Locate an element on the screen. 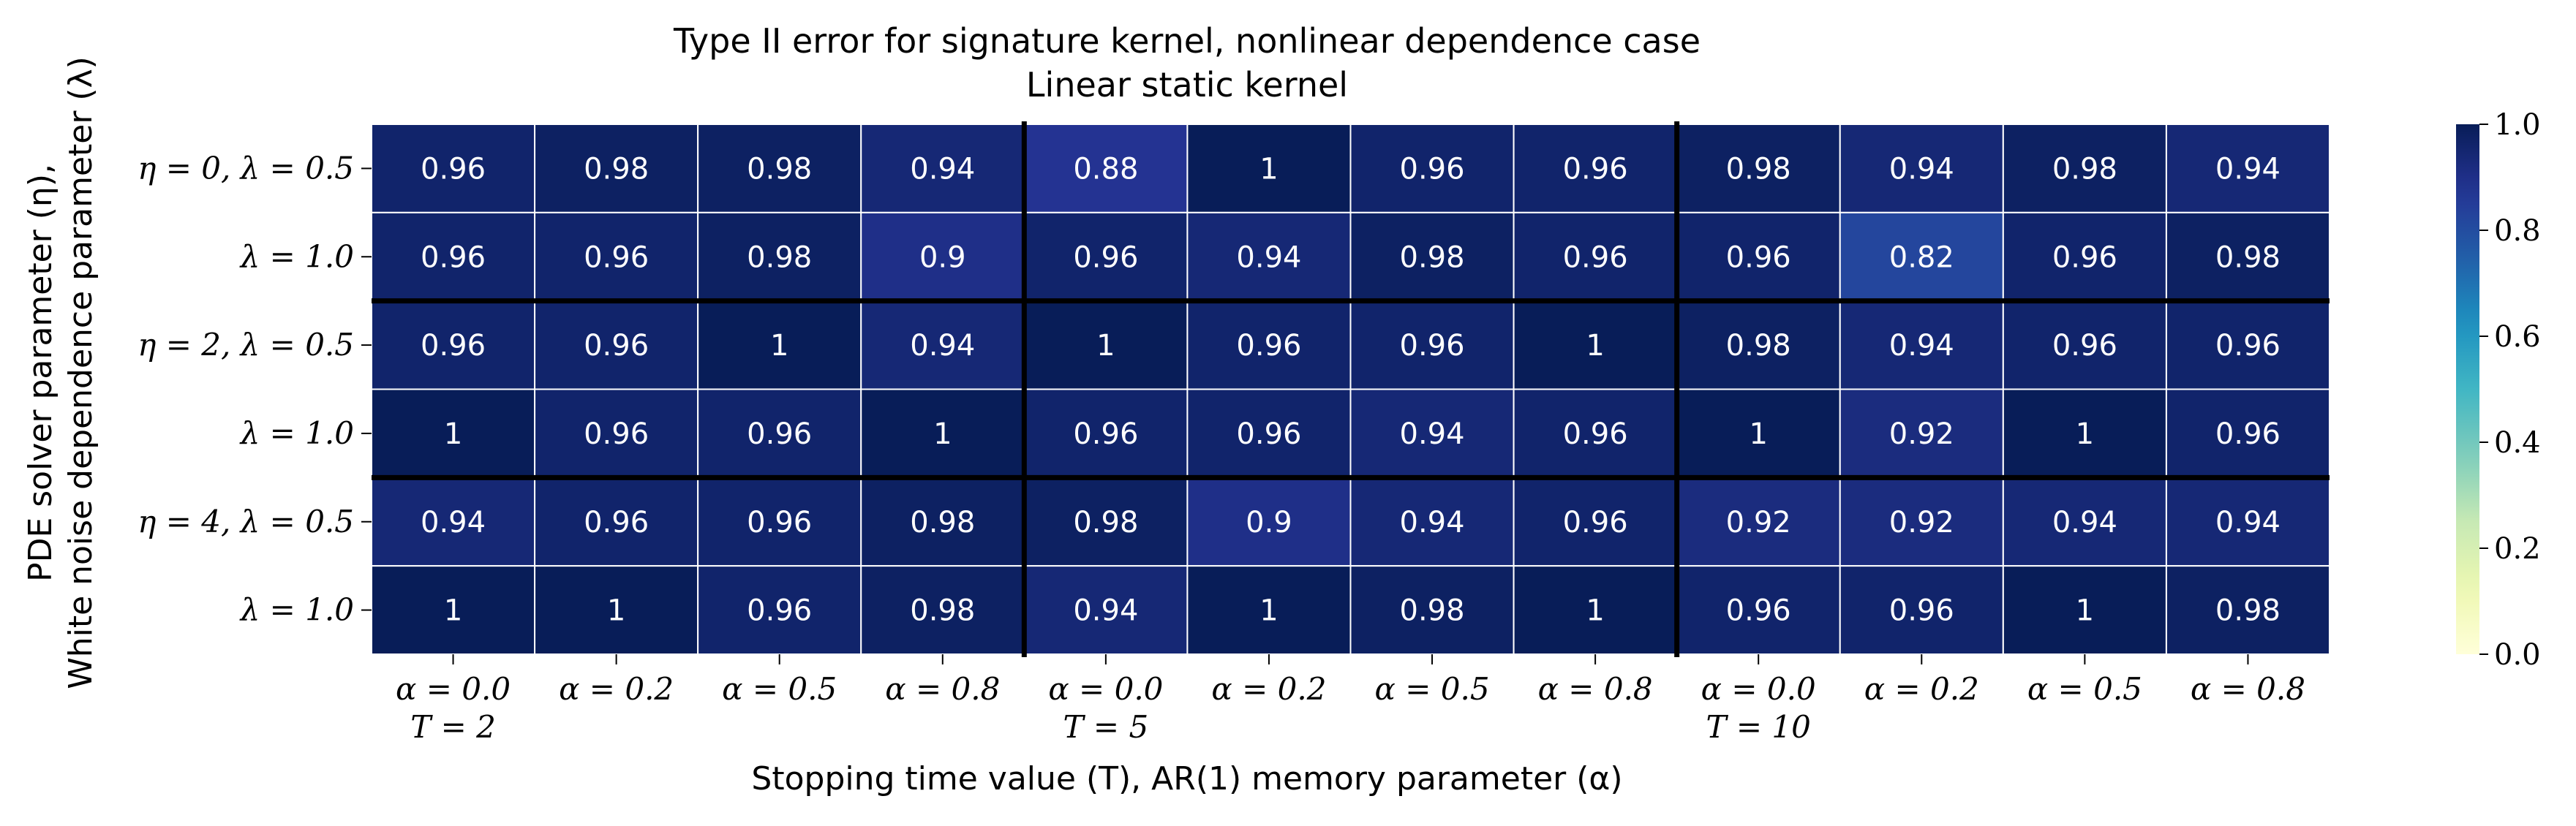 This screenshot has width=2576, height=826. colorbar-tick-label: 1.0 is located at coordinates (2517, 125).